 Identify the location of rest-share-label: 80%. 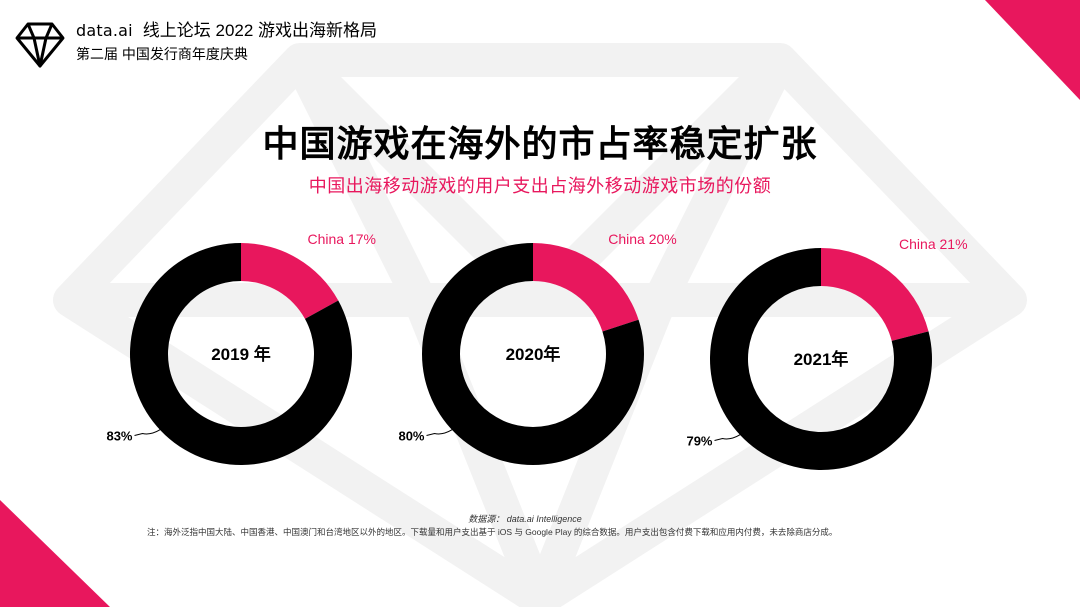
(411, 435).